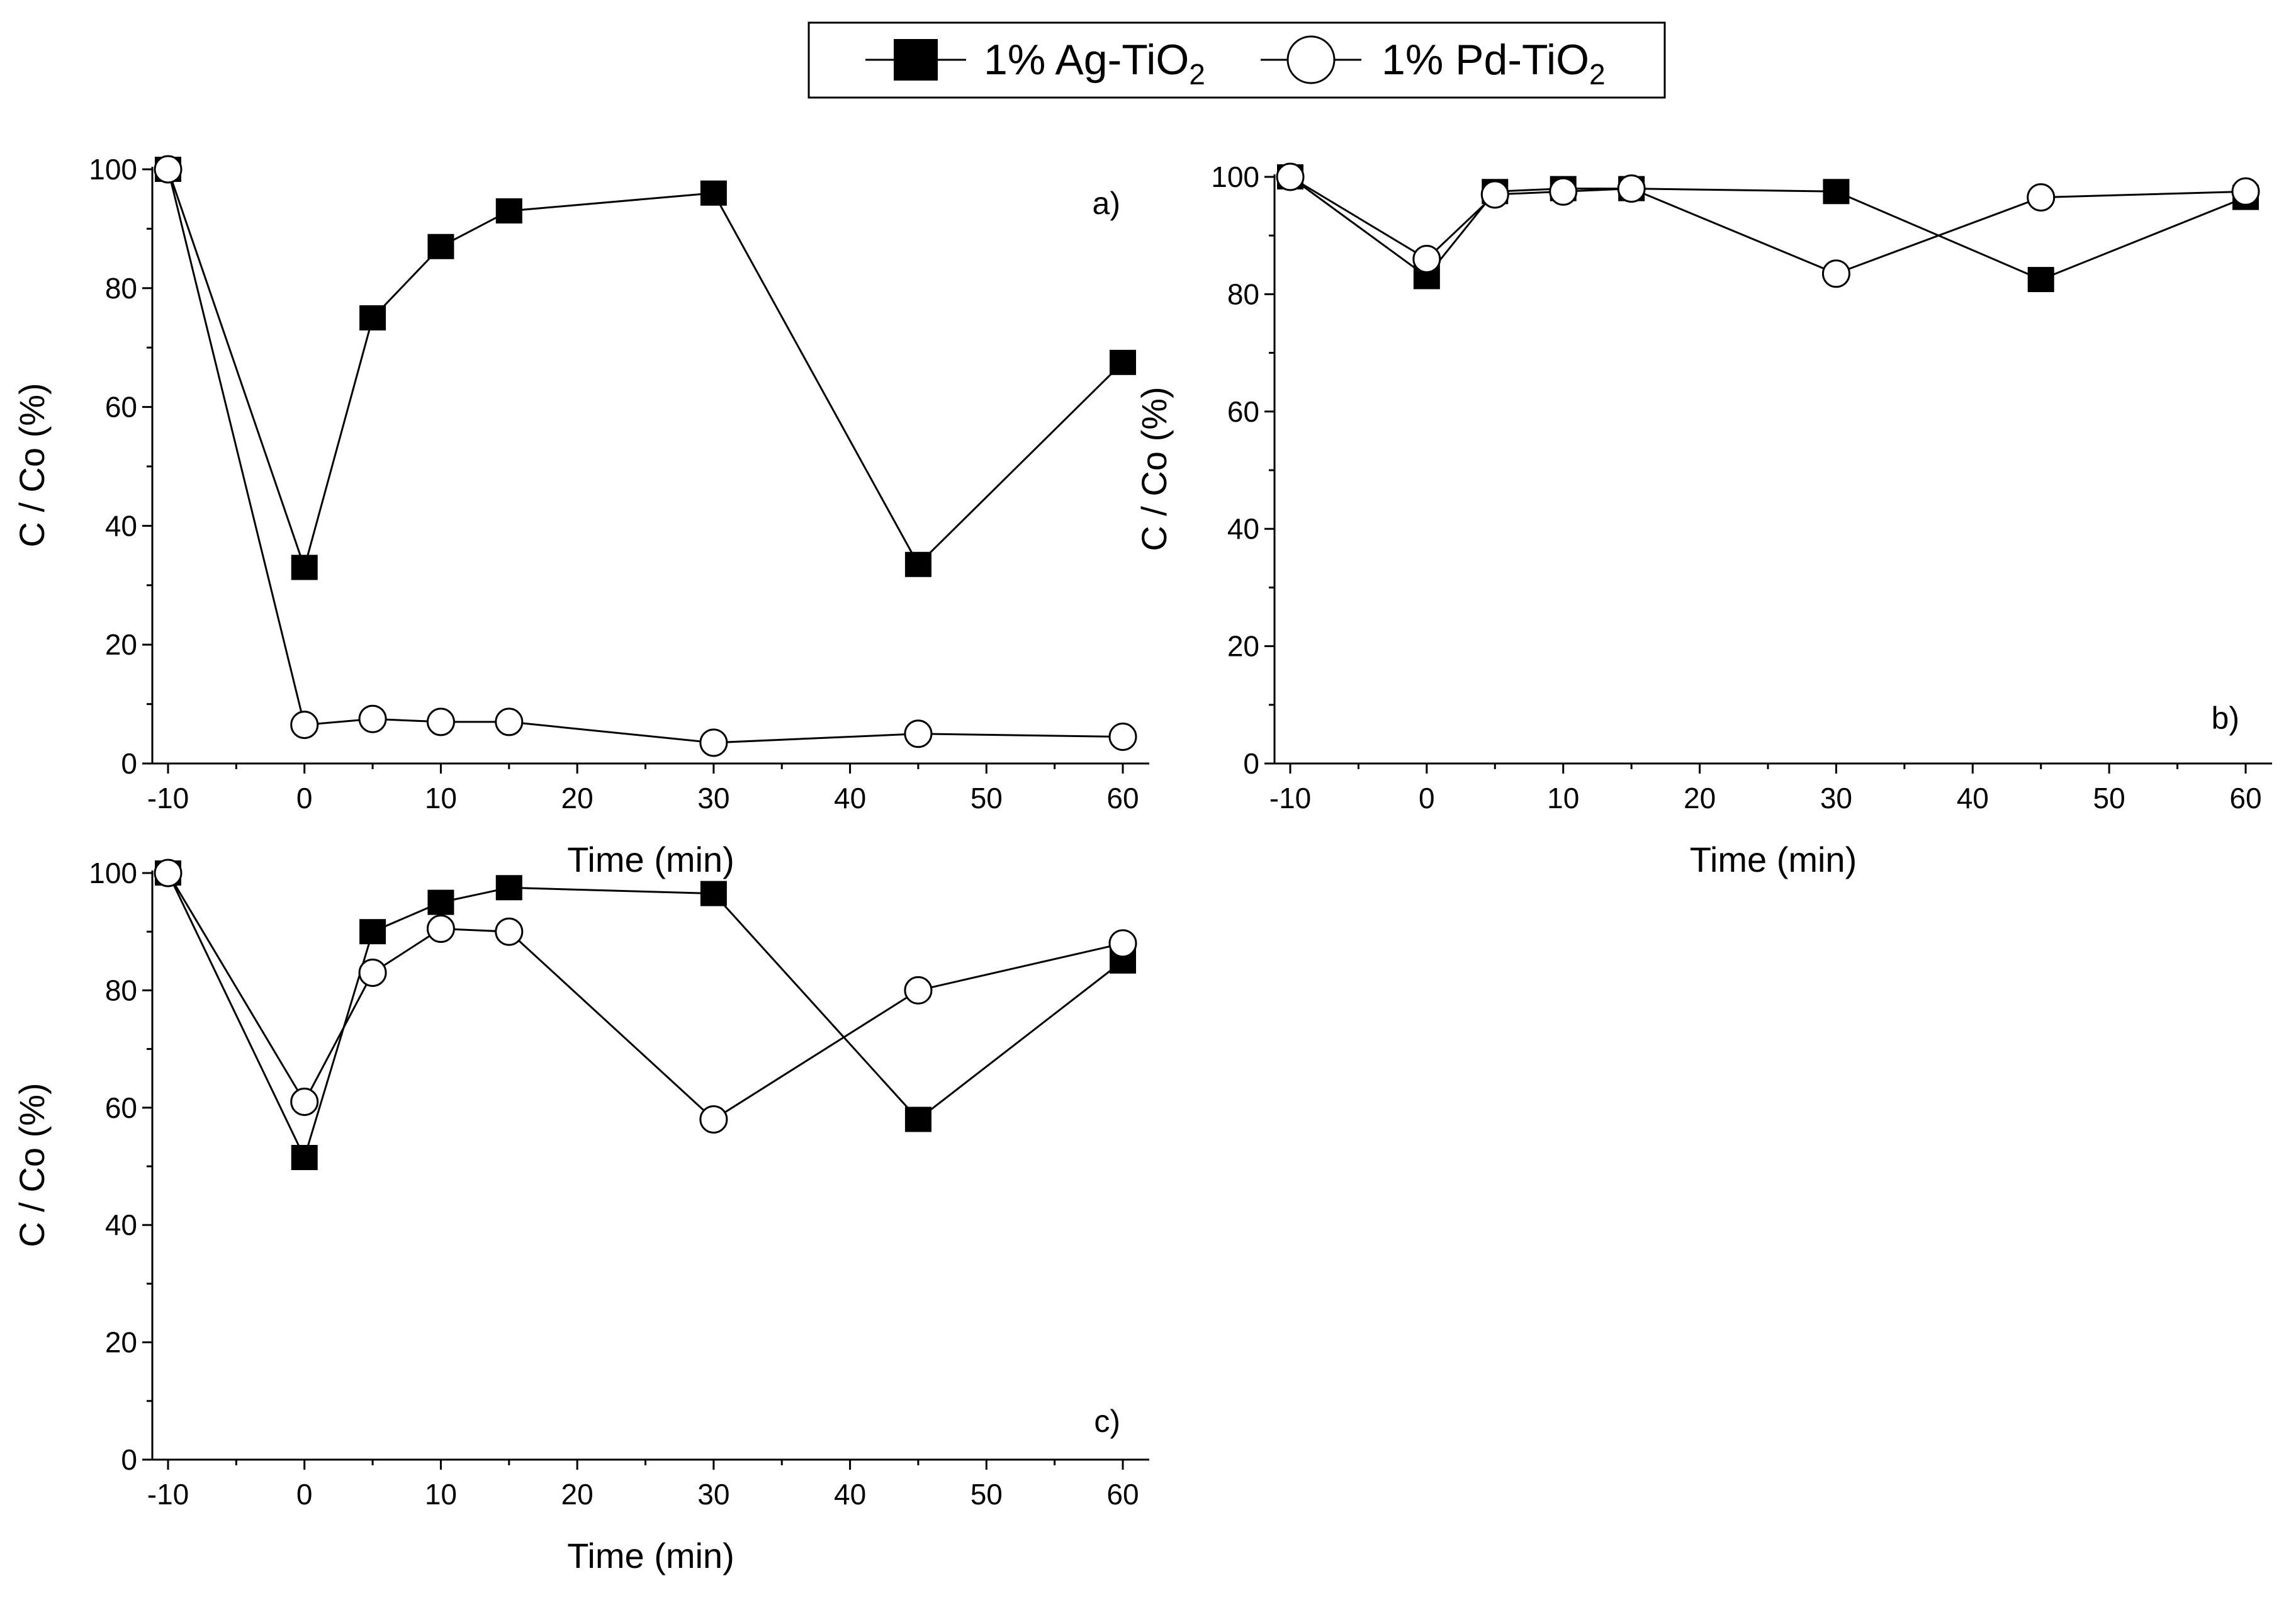 This screenshot has width=2296, height=1600. What do you see at coordinates (2225, 718) in the screenshot?
I see `panel-label-b: b)` at bounding box center [2225, 718].